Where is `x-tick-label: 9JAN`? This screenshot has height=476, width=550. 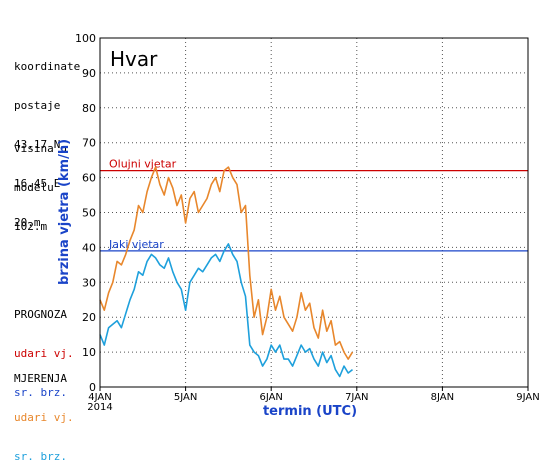 x-tick-label: 9JAN is located at coordinates (527, 397).